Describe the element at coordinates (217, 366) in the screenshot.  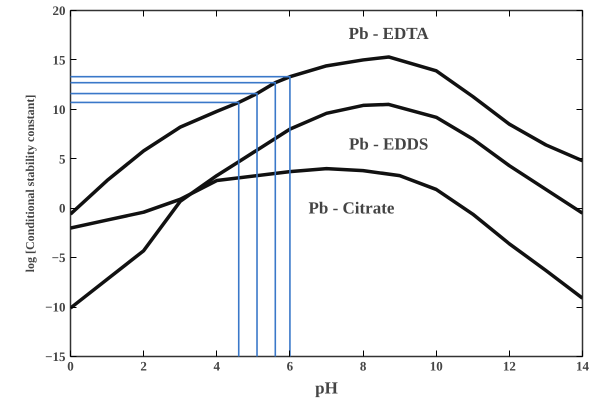
I see `x-tick-label: 4` at that location.